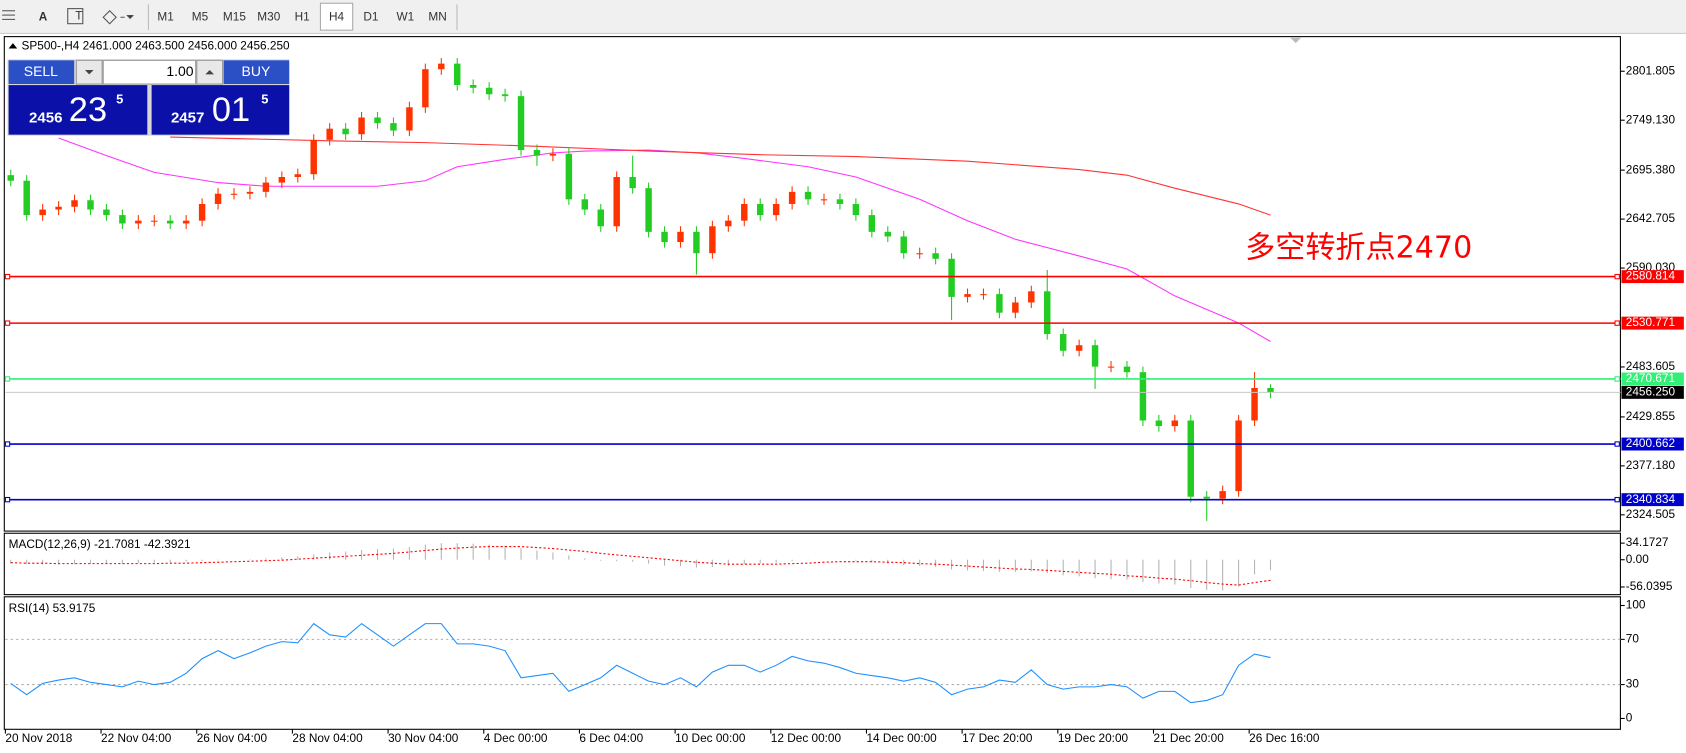 The image size is (1686, 753). I want to click on moving-average, so click(720, 176).